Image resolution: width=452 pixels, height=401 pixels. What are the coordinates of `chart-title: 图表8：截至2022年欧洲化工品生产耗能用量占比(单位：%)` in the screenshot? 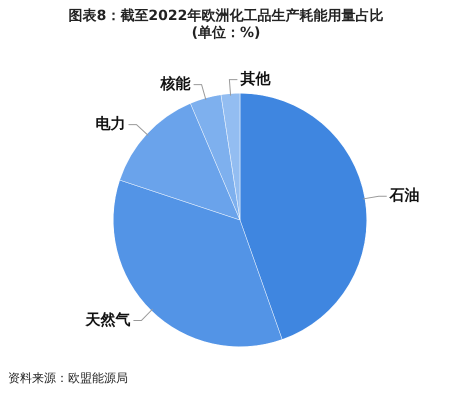 It's located at (226, 25).